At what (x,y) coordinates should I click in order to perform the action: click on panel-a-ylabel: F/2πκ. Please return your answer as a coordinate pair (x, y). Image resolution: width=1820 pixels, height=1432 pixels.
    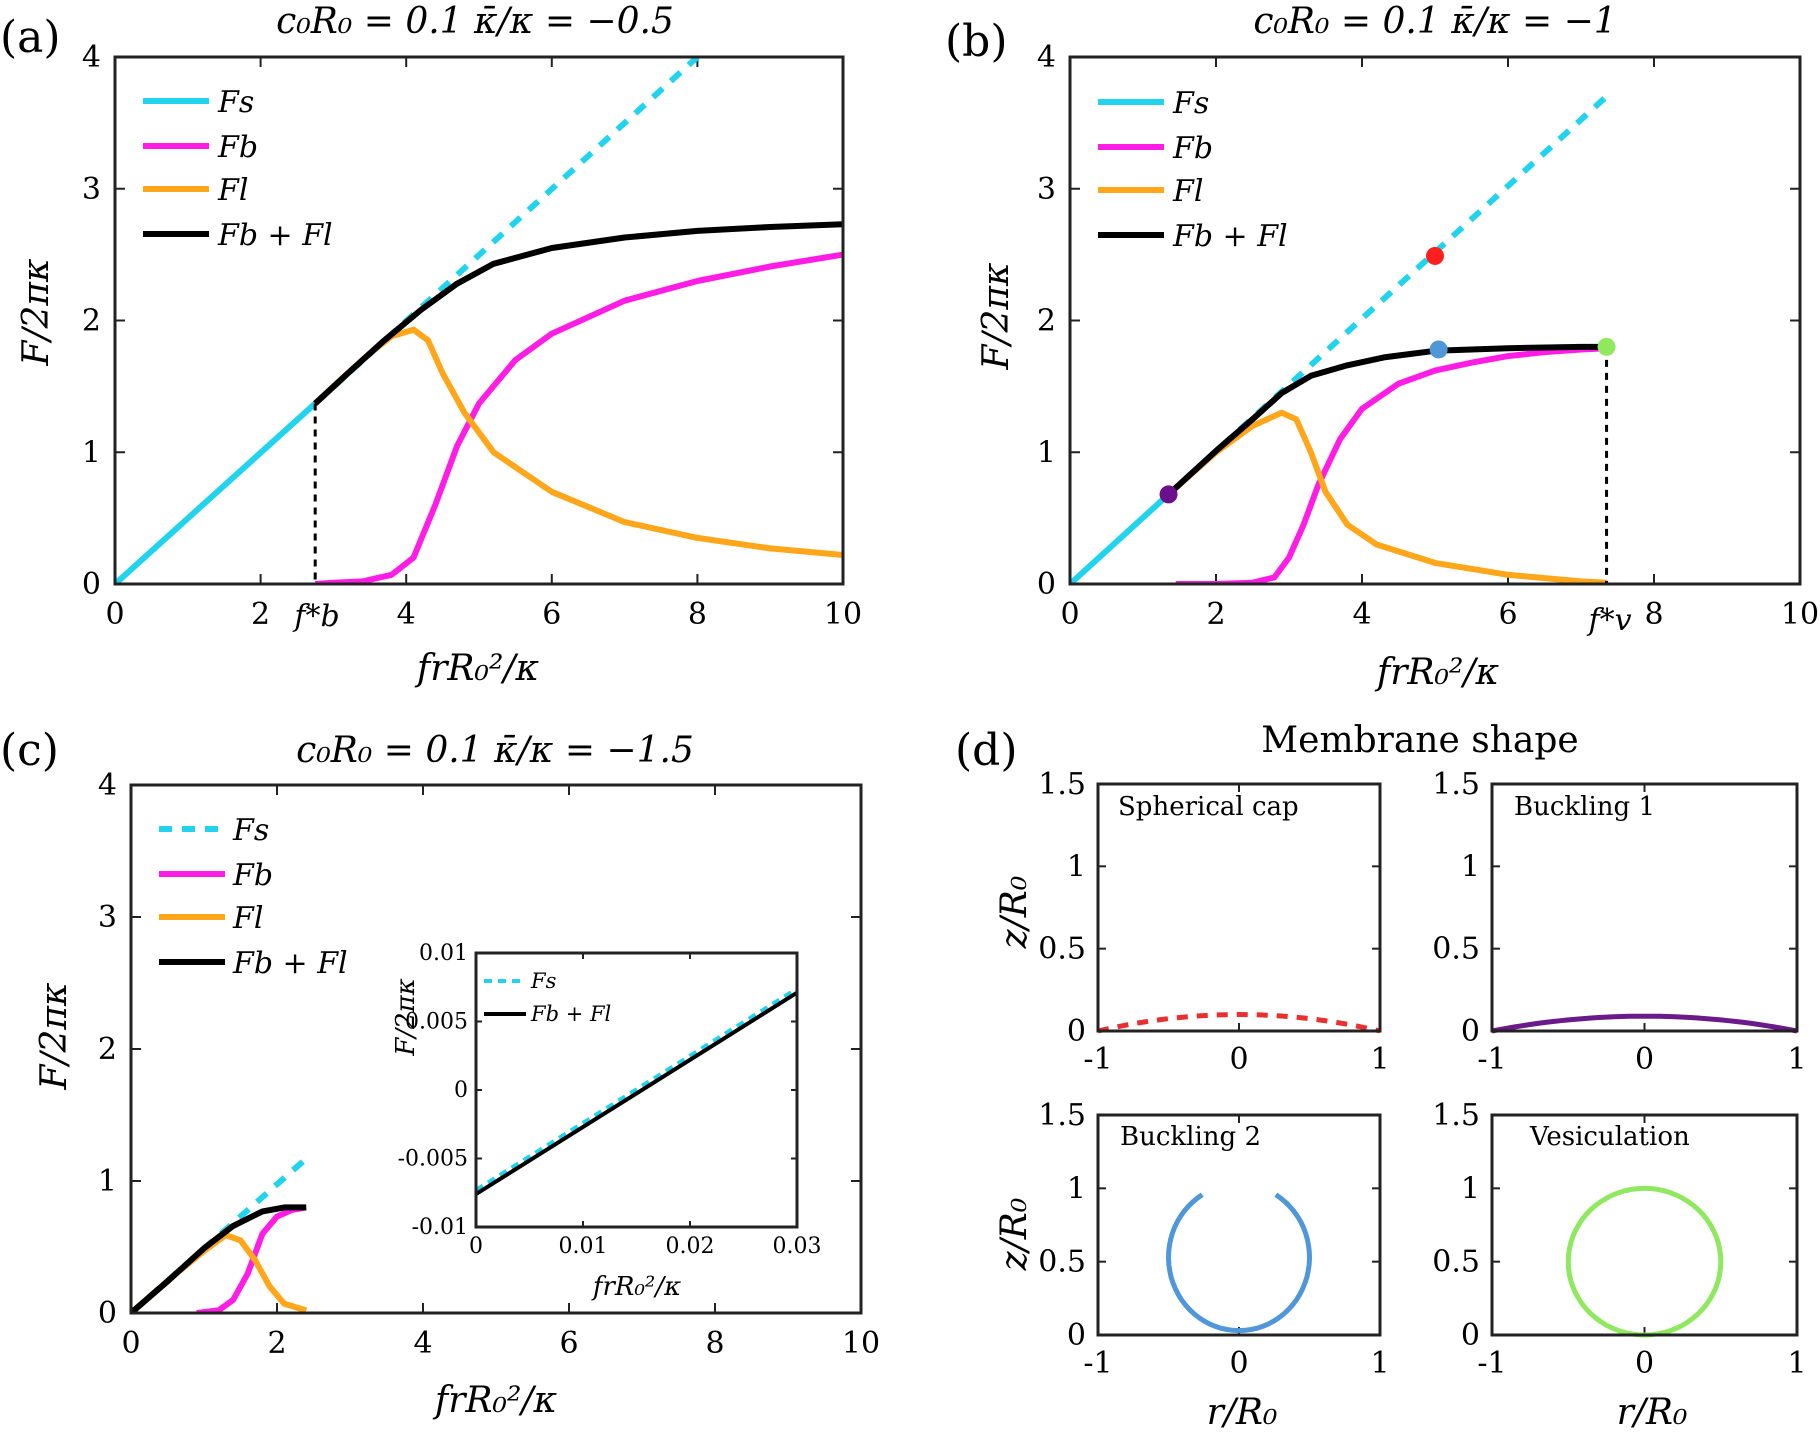
    Looking at the image, I should click on (36, 312).